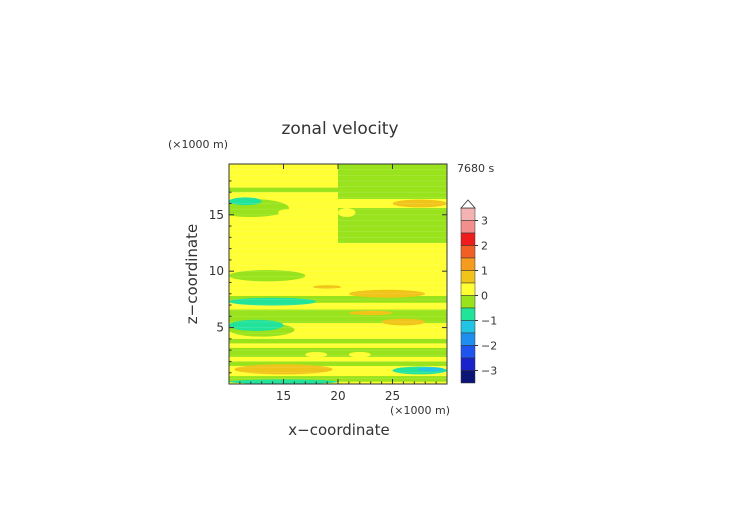 The width and height of the screenshot is (752, 532). I want to click on x-axis: 15 20 25, so click(338, 283).